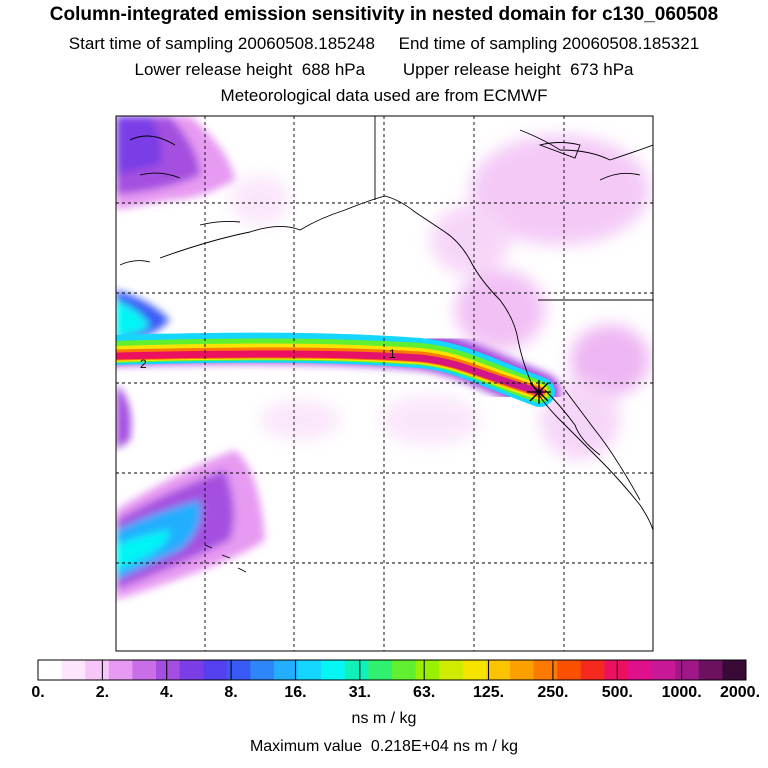 This screenshot has height=768, width=768. What do you see at coordinates (102, 692) in the screenshot?
I see `colorbar-tick-label: 2.` at bounding box center [102, 692].